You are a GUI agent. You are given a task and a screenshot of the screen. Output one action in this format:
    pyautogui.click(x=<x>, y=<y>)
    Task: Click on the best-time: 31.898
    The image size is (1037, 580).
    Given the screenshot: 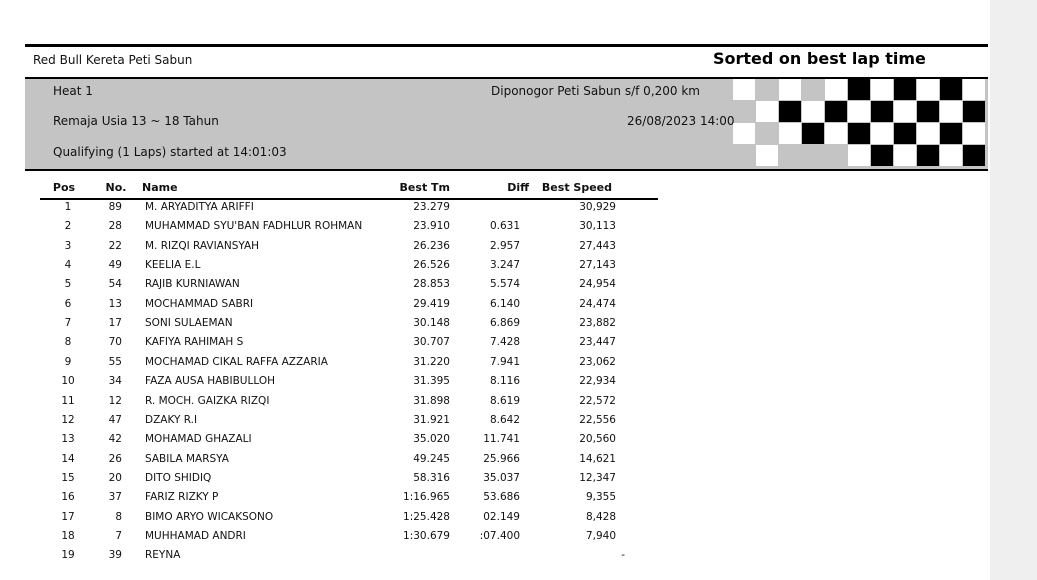 What is the action you would take?
    pyautogui.click(x=431, y=400)
    